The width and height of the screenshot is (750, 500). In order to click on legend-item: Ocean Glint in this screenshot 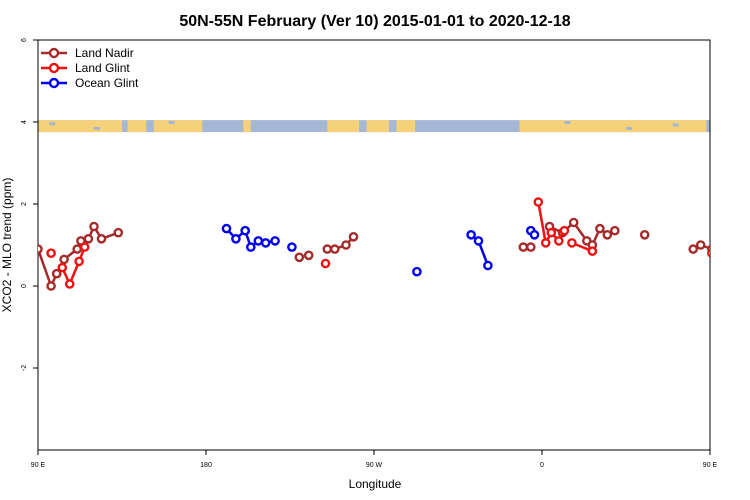, I will do `click(90, 83)`.